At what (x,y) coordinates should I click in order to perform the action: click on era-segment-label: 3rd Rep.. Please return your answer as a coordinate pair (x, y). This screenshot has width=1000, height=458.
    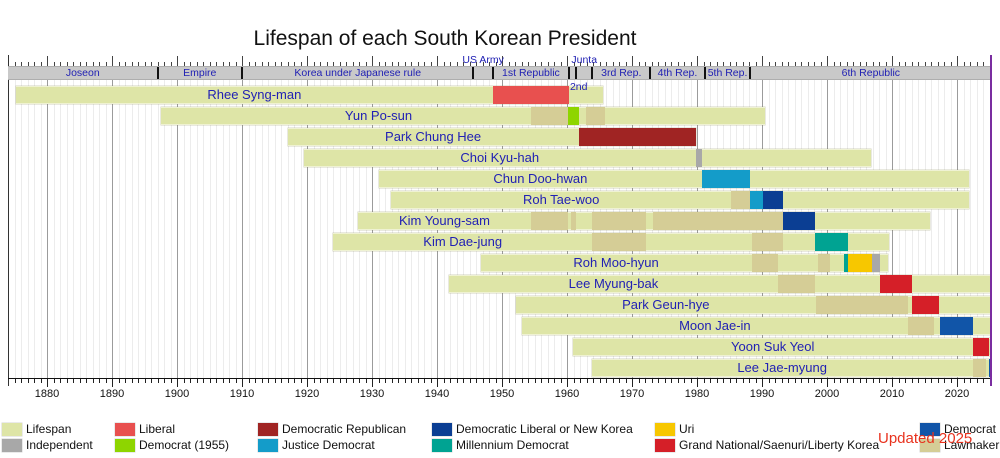
    Looking at the image, I should click on (621, 73).